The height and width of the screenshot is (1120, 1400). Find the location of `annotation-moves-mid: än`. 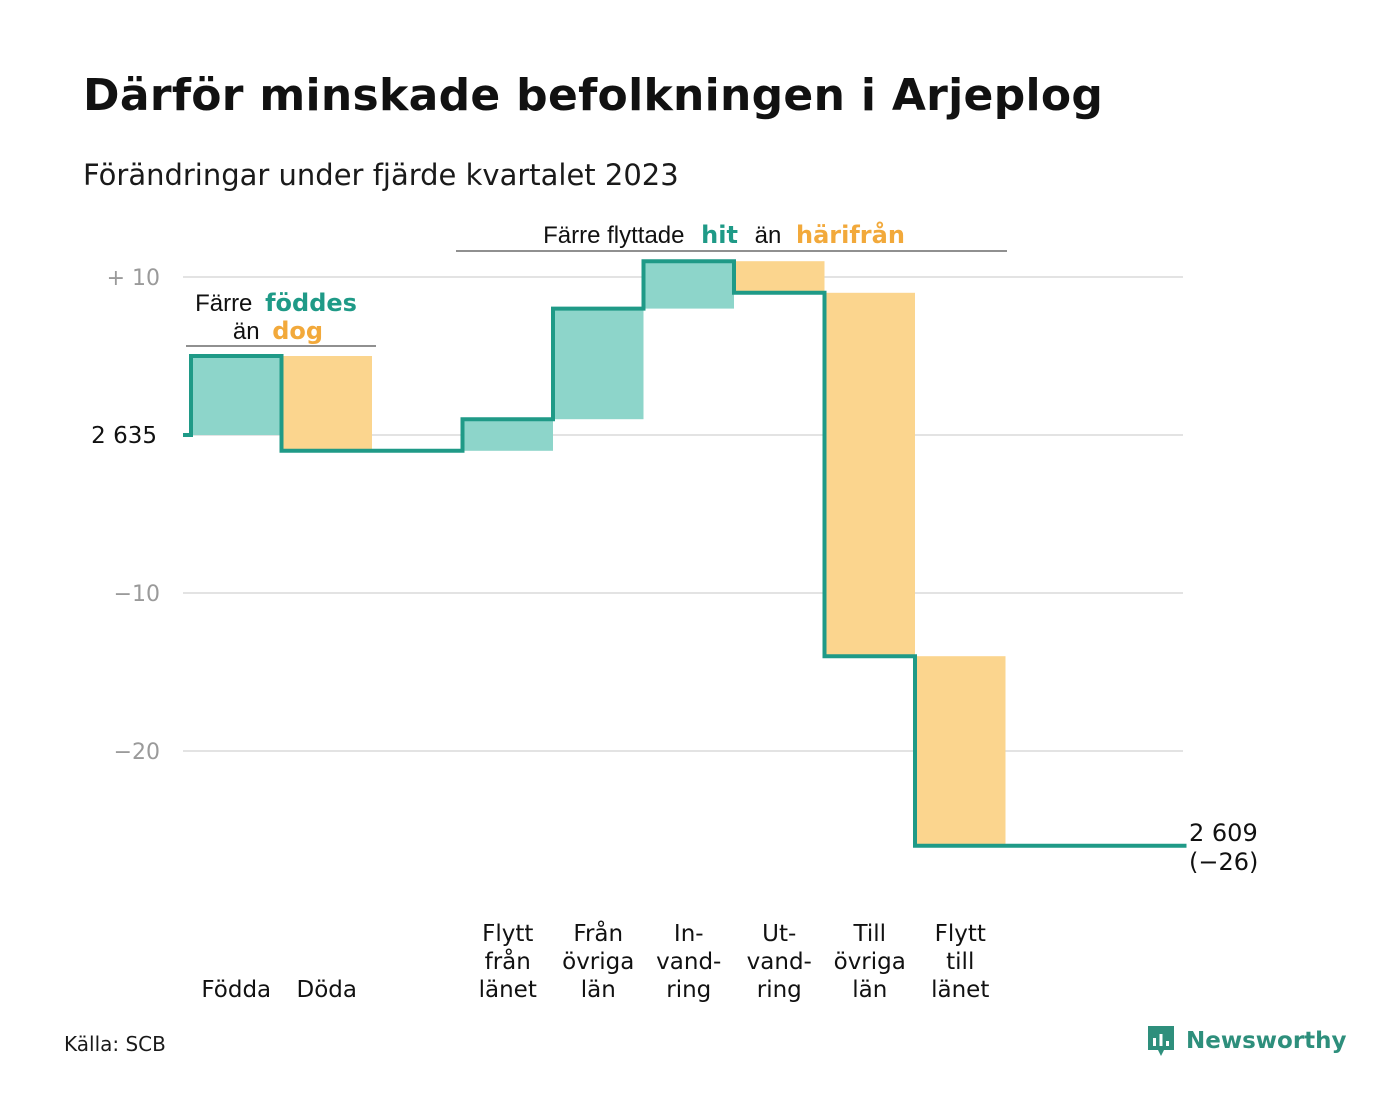

annotation-moves-mid: än is located at coordinates (768, 235).